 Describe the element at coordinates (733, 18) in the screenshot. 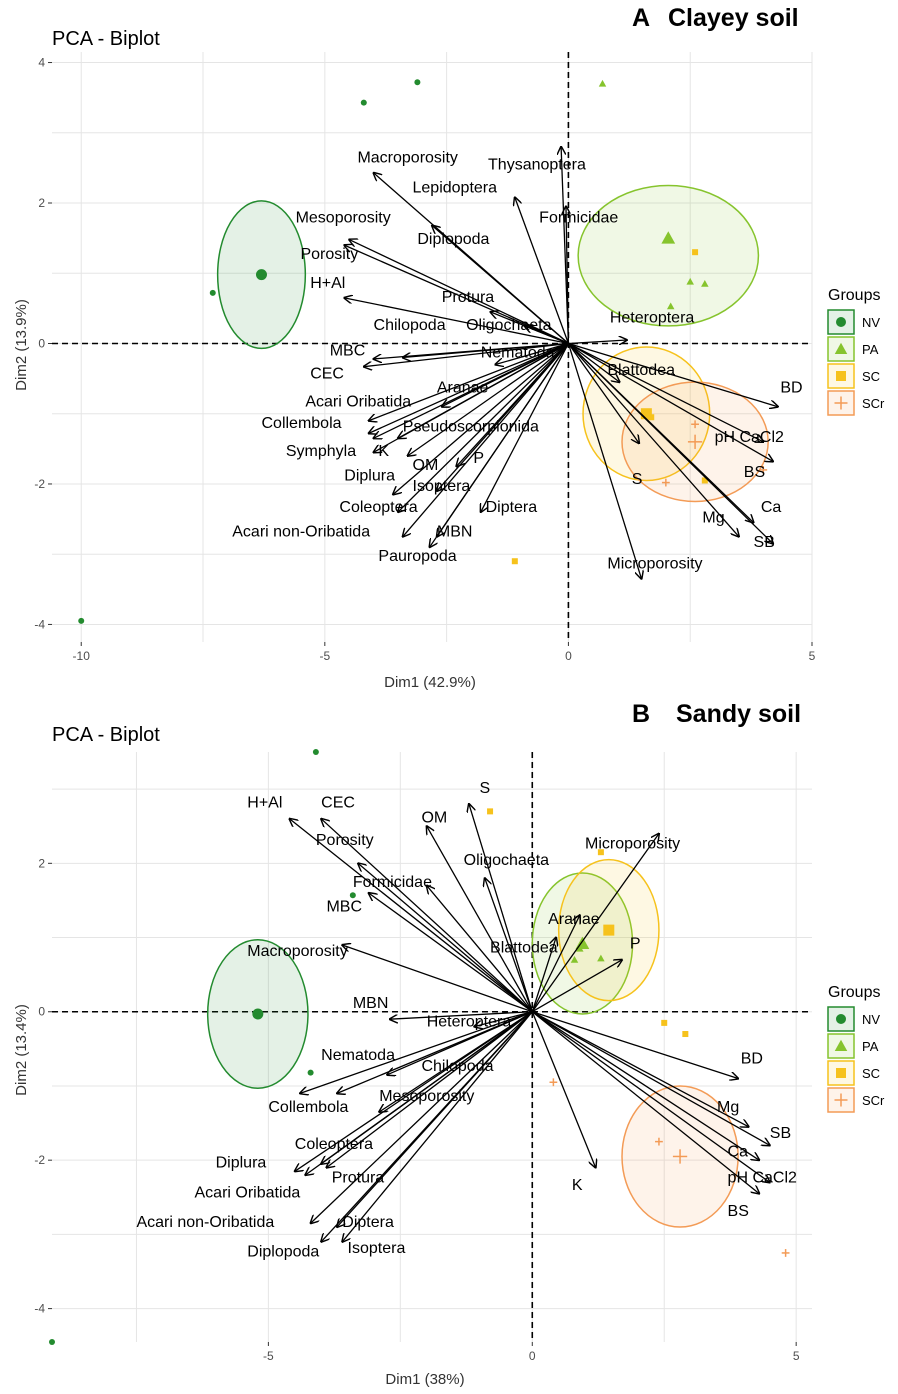

I see `panel-a-subtitle: Clayey soil` at that location.